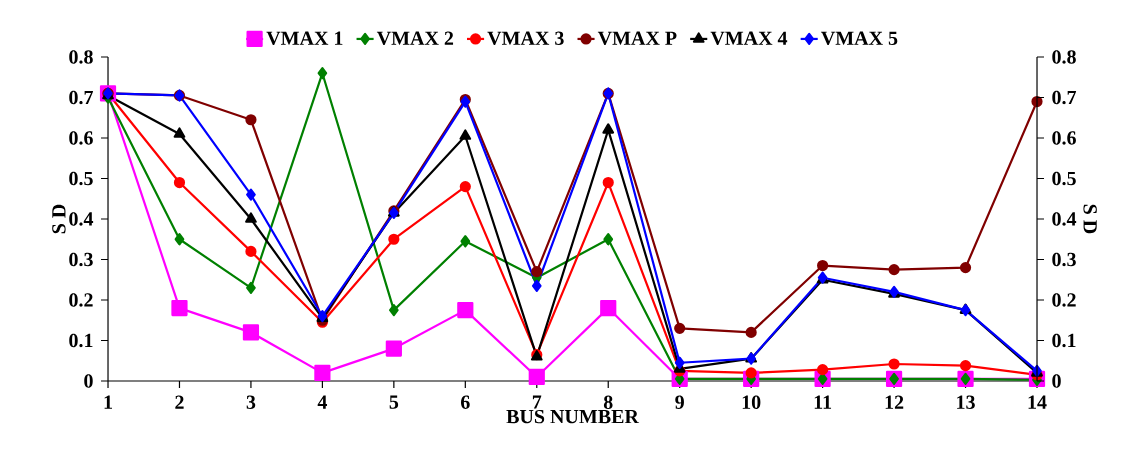 Image resolution: width=1138 pixels, height=468 pixels. I want to click on y-tick-label: 0.5, so click(81, 178).